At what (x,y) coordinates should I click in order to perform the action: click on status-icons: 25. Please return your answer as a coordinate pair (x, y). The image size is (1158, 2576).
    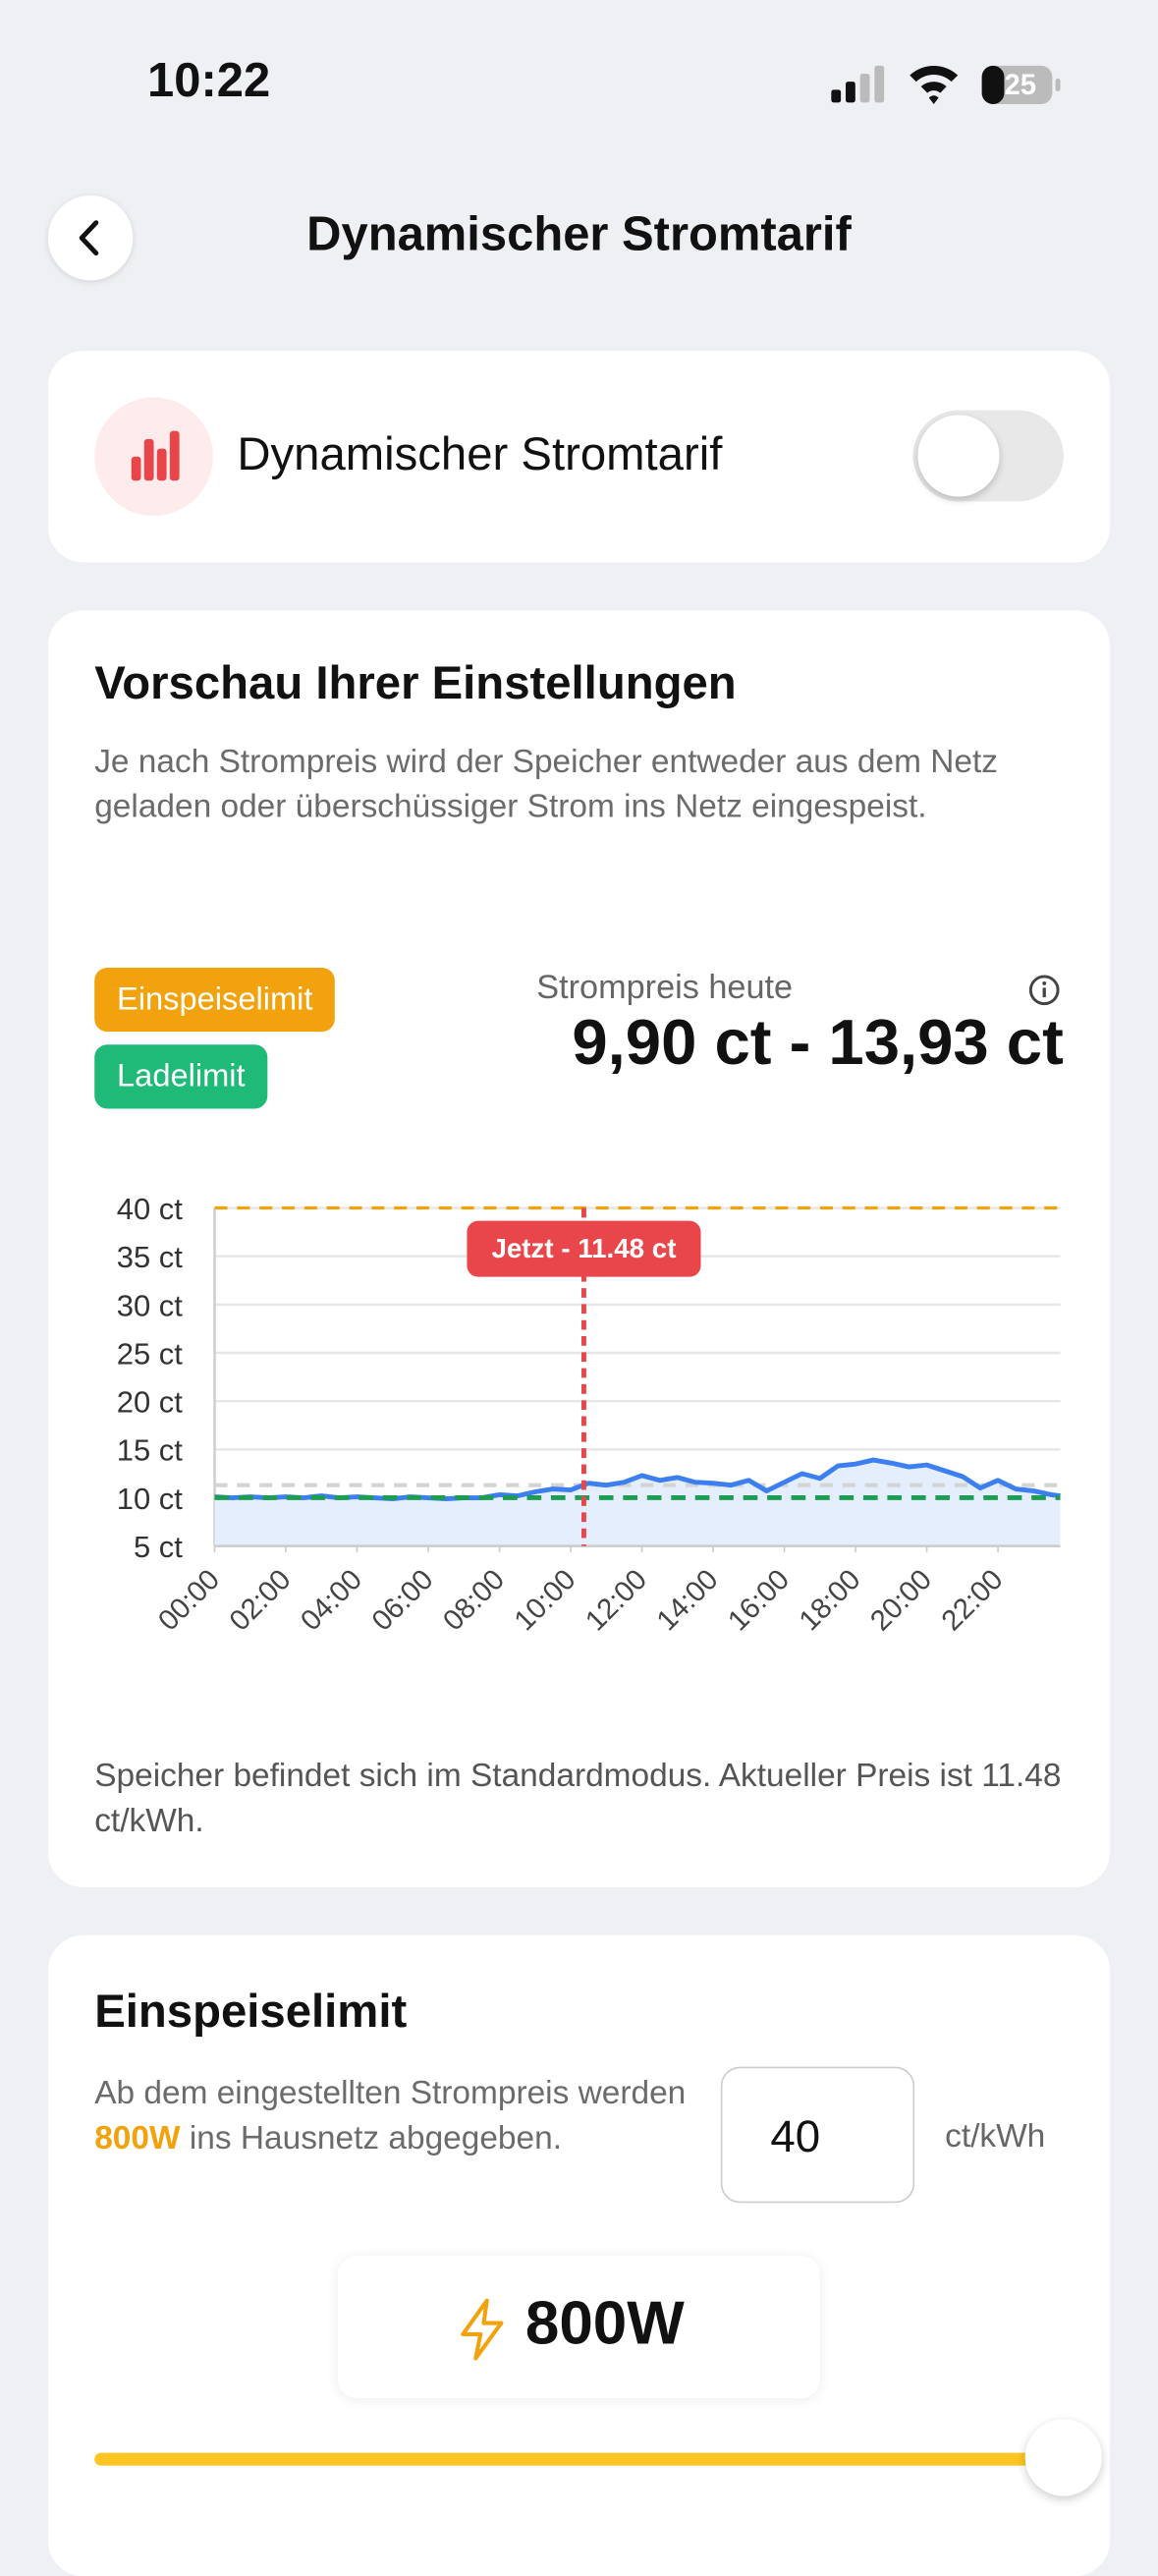
    Looking at the image, I should click on (946, 84).